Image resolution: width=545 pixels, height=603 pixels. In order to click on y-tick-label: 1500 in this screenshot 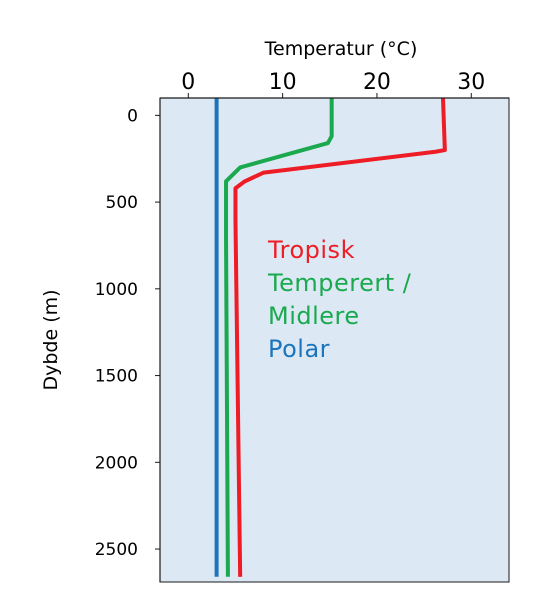, I will do `click(116, 377)`.